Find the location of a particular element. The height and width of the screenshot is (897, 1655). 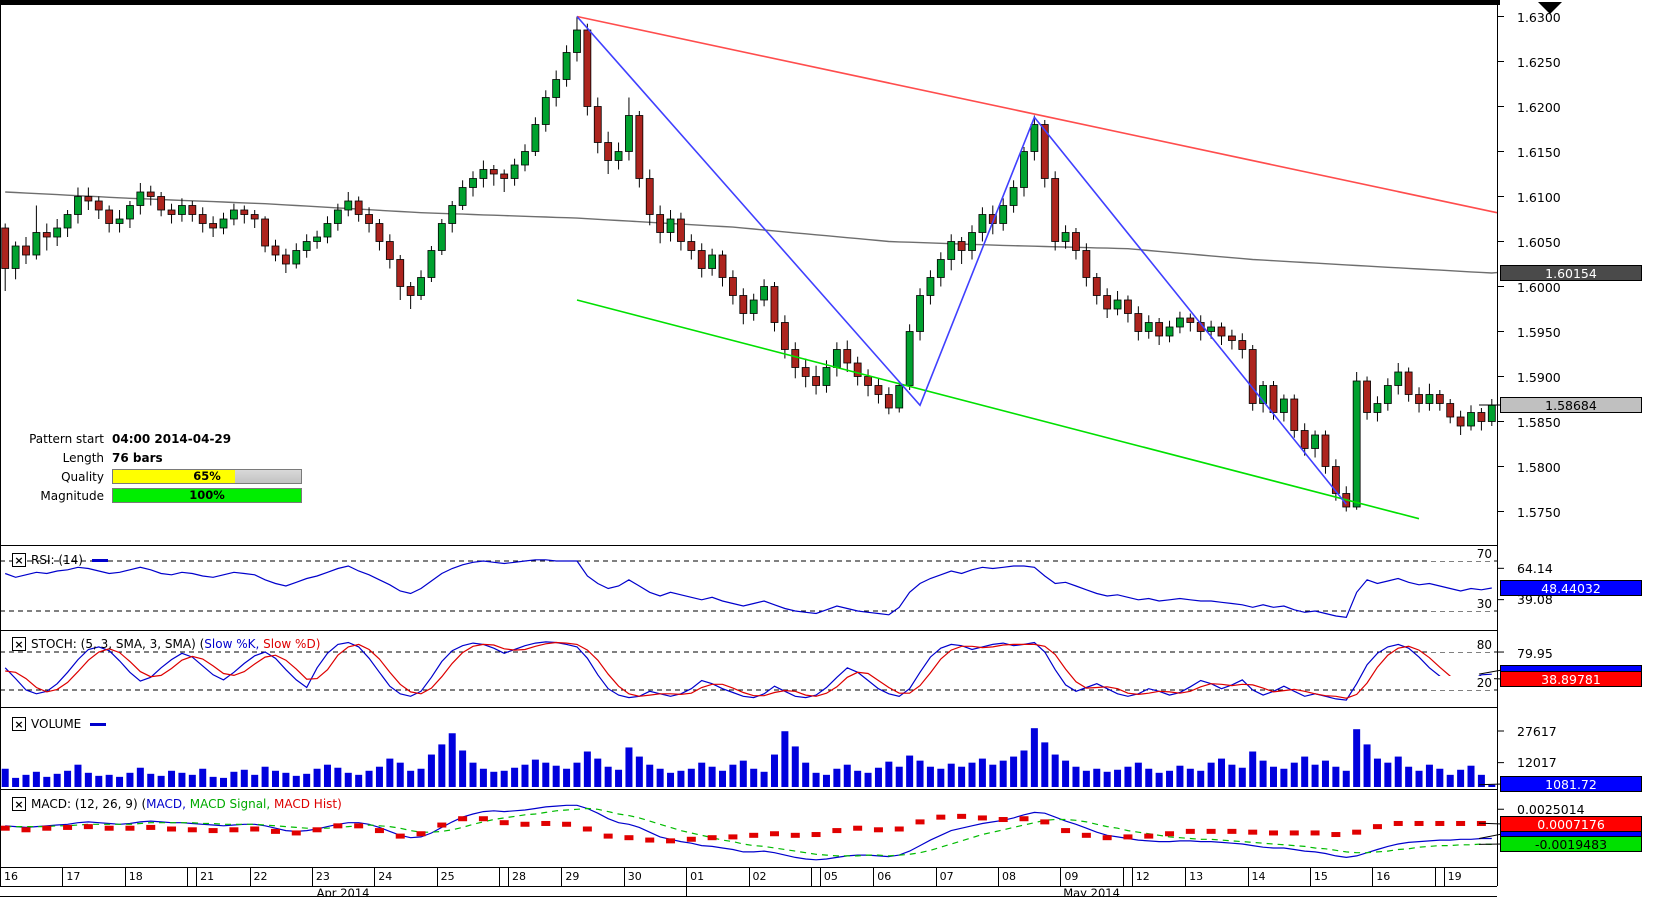

macd-signal-badge: -0.0019483 is located at coordinates (1571, 844).